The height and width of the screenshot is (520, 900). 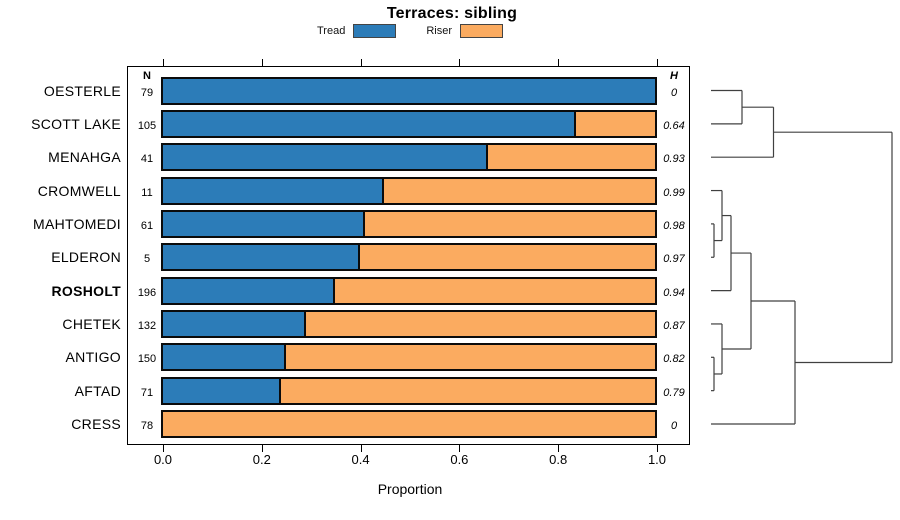 What do you see at coordinates (147, 259) in the screenshot?
I see `n-value: 5` at bounding box center [147, 259].